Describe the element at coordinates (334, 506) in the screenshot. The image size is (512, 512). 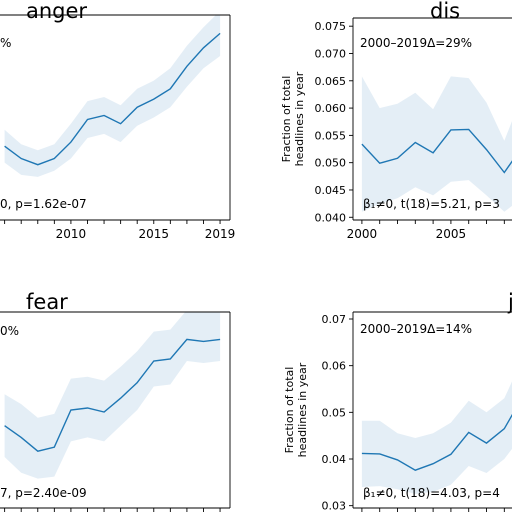
I see `y-tick-label: 0.03` at that location.